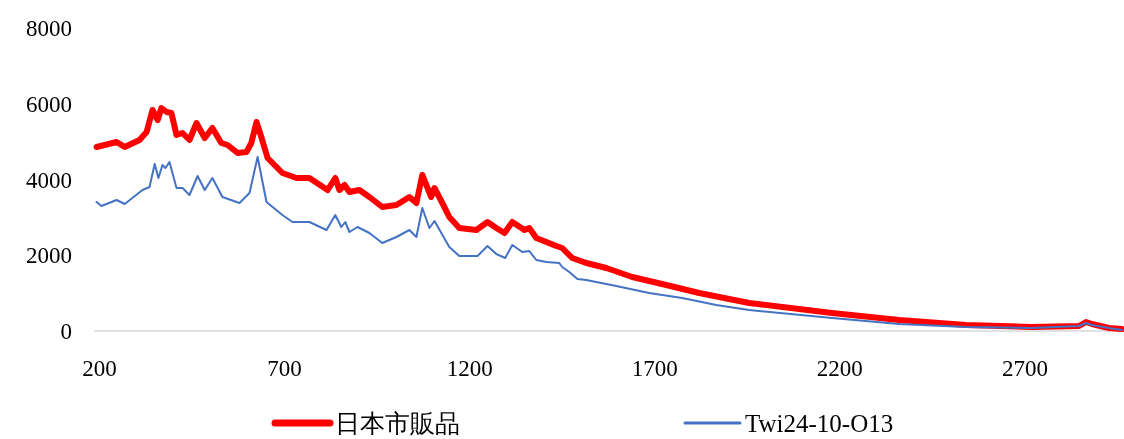  I want to click on y-tick-label: 8000, so click(49, 28).